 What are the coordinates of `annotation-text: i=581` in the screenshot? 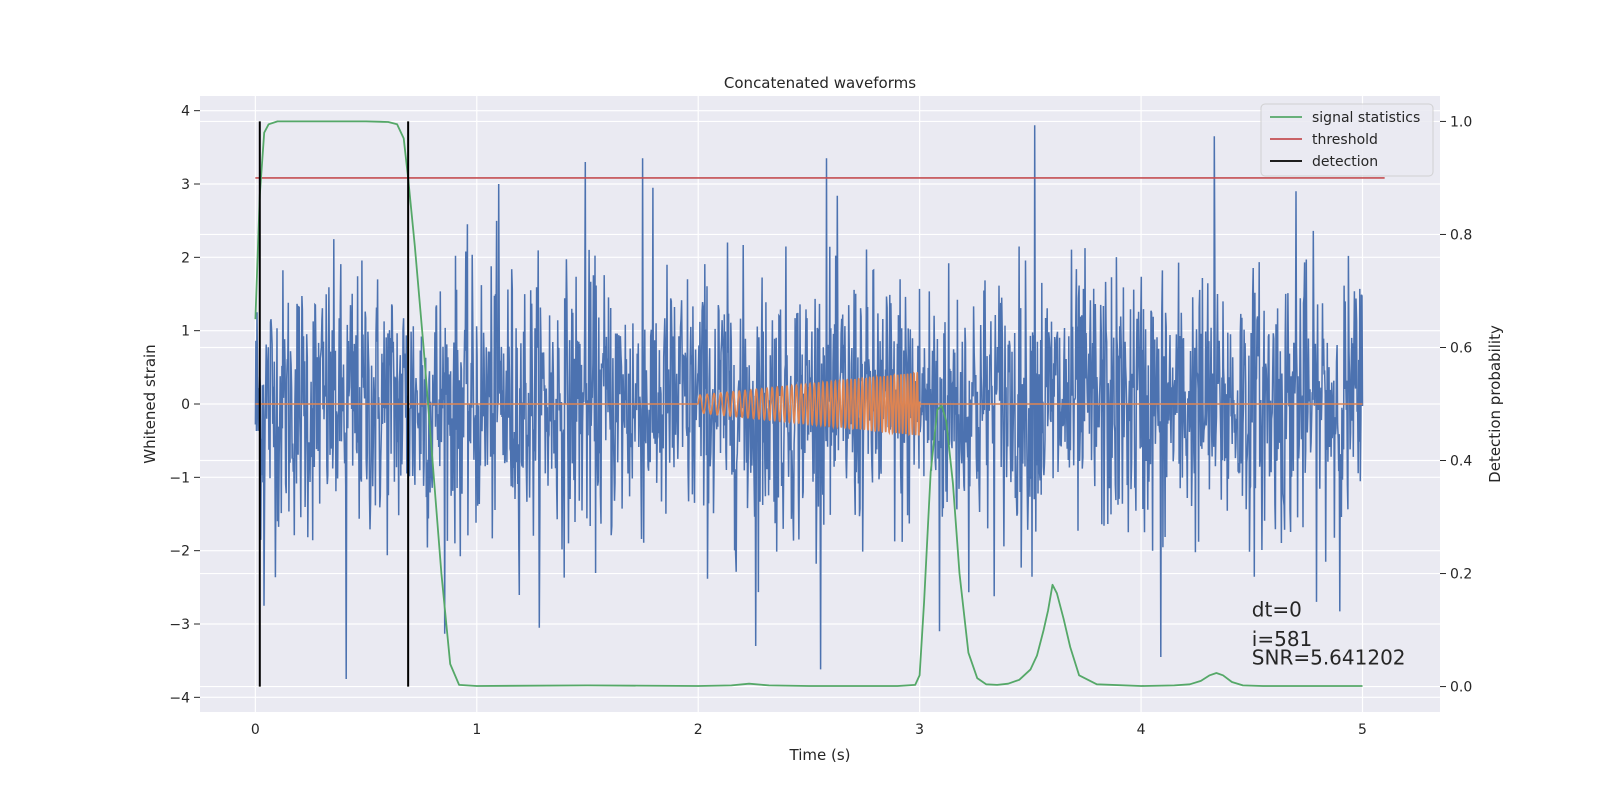 It's located at (1282, 639).